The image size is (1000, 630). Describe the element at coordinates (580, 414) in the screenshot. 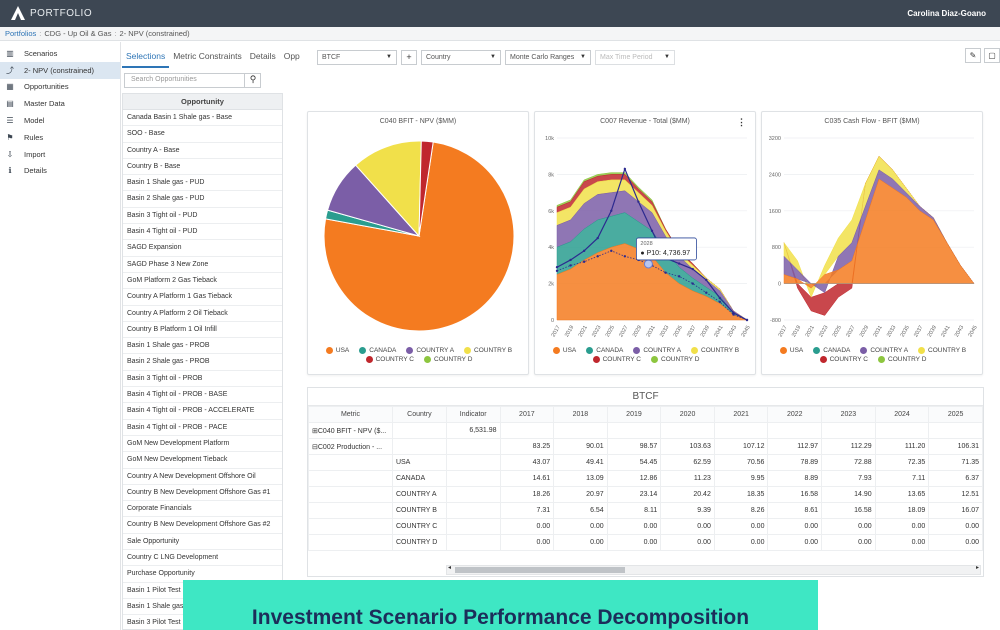

I see `column-header: 2018` at that location.